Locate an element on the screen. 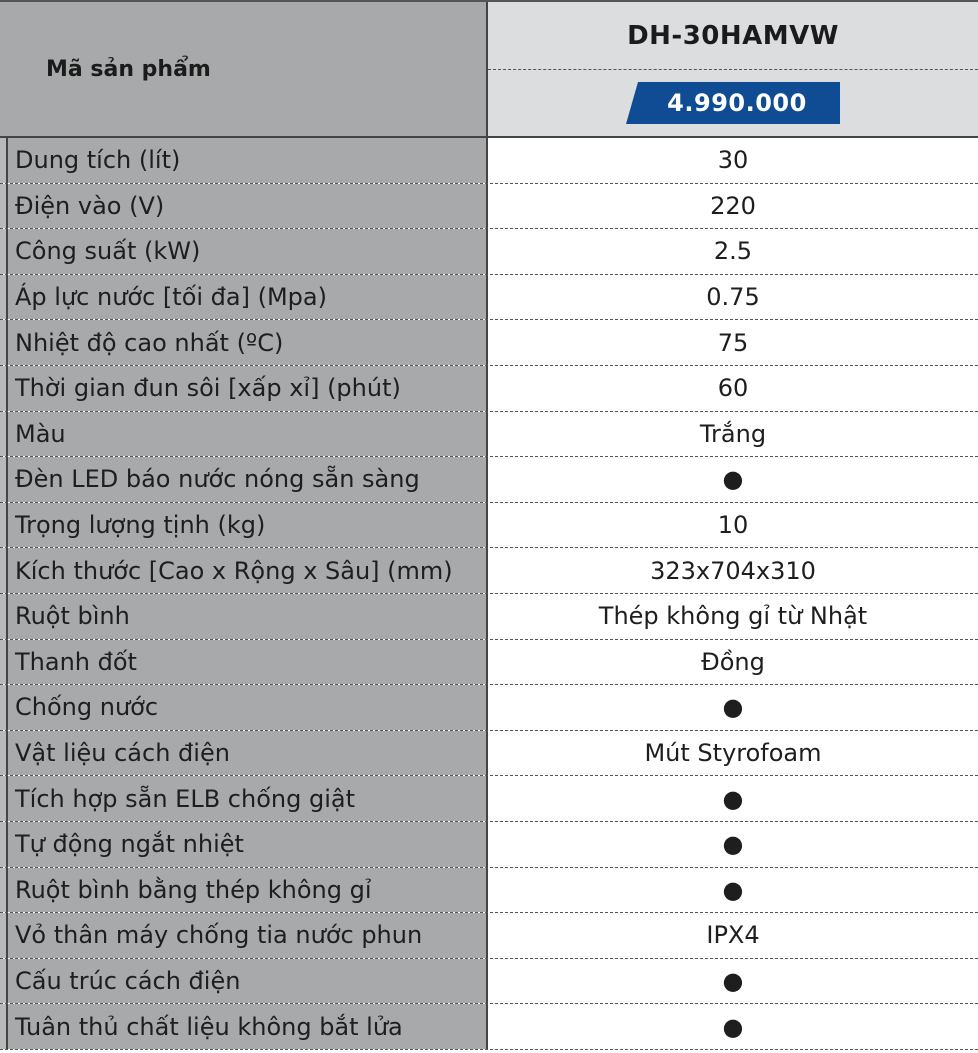 The image size is (978, 1053). table-row: Màu Trắng is located at coordinates (489, 434).